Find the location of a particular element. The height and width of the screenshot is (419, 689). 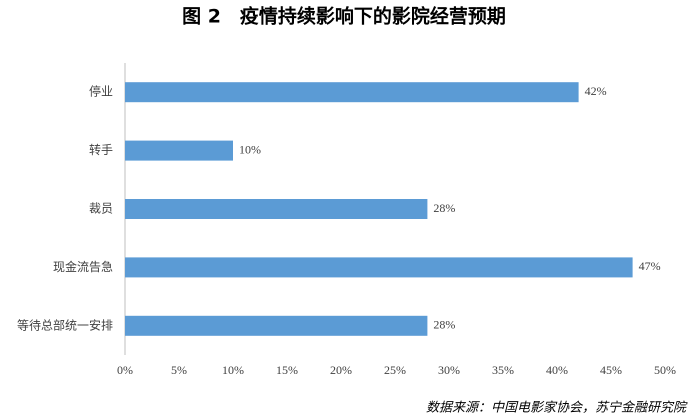

y-tick-label: 裁员 is located at coordinates (101, 209).